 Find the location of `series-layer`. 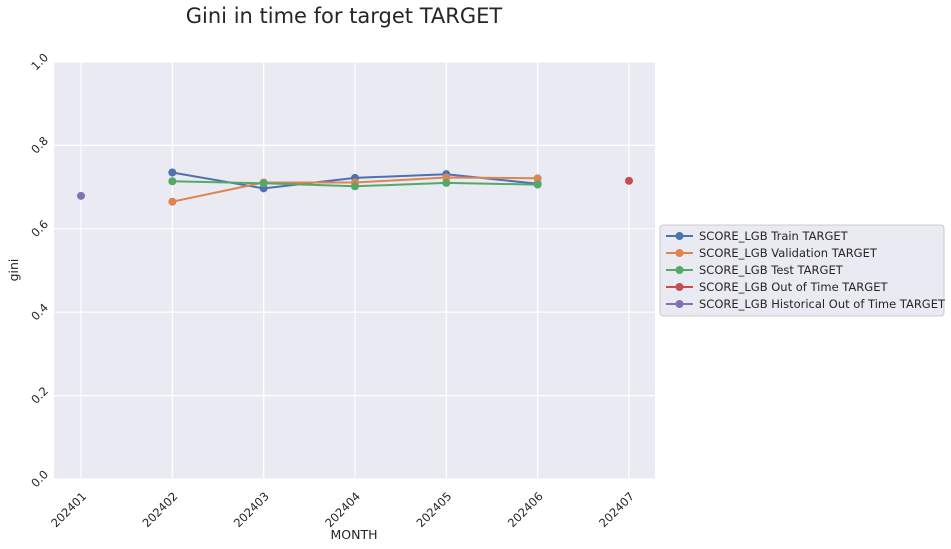

series-layer is located at coordinates (355, 187).